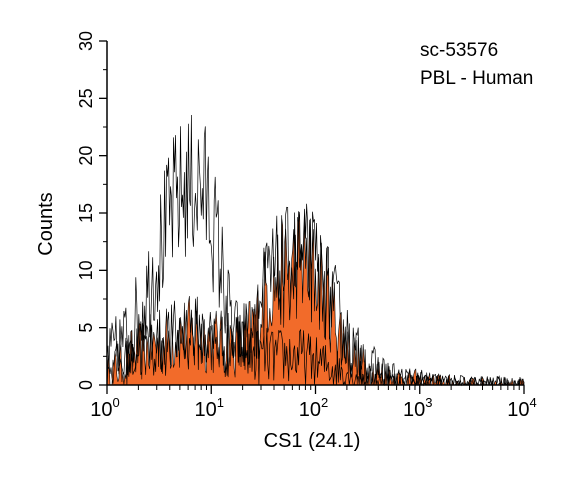 The image size is (569, 480). Describe the element at coordinates (312, 441) in the screenshot. I see `x-axis-label: CS1 (24.1)` at that location.